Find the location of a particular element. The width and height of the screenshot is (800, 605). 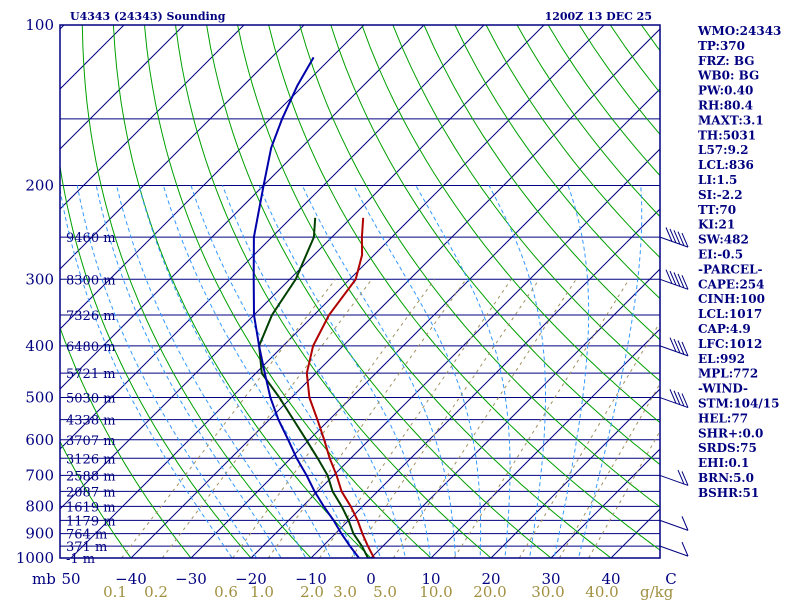

wind-barbs is located at coordinates (674, 291).